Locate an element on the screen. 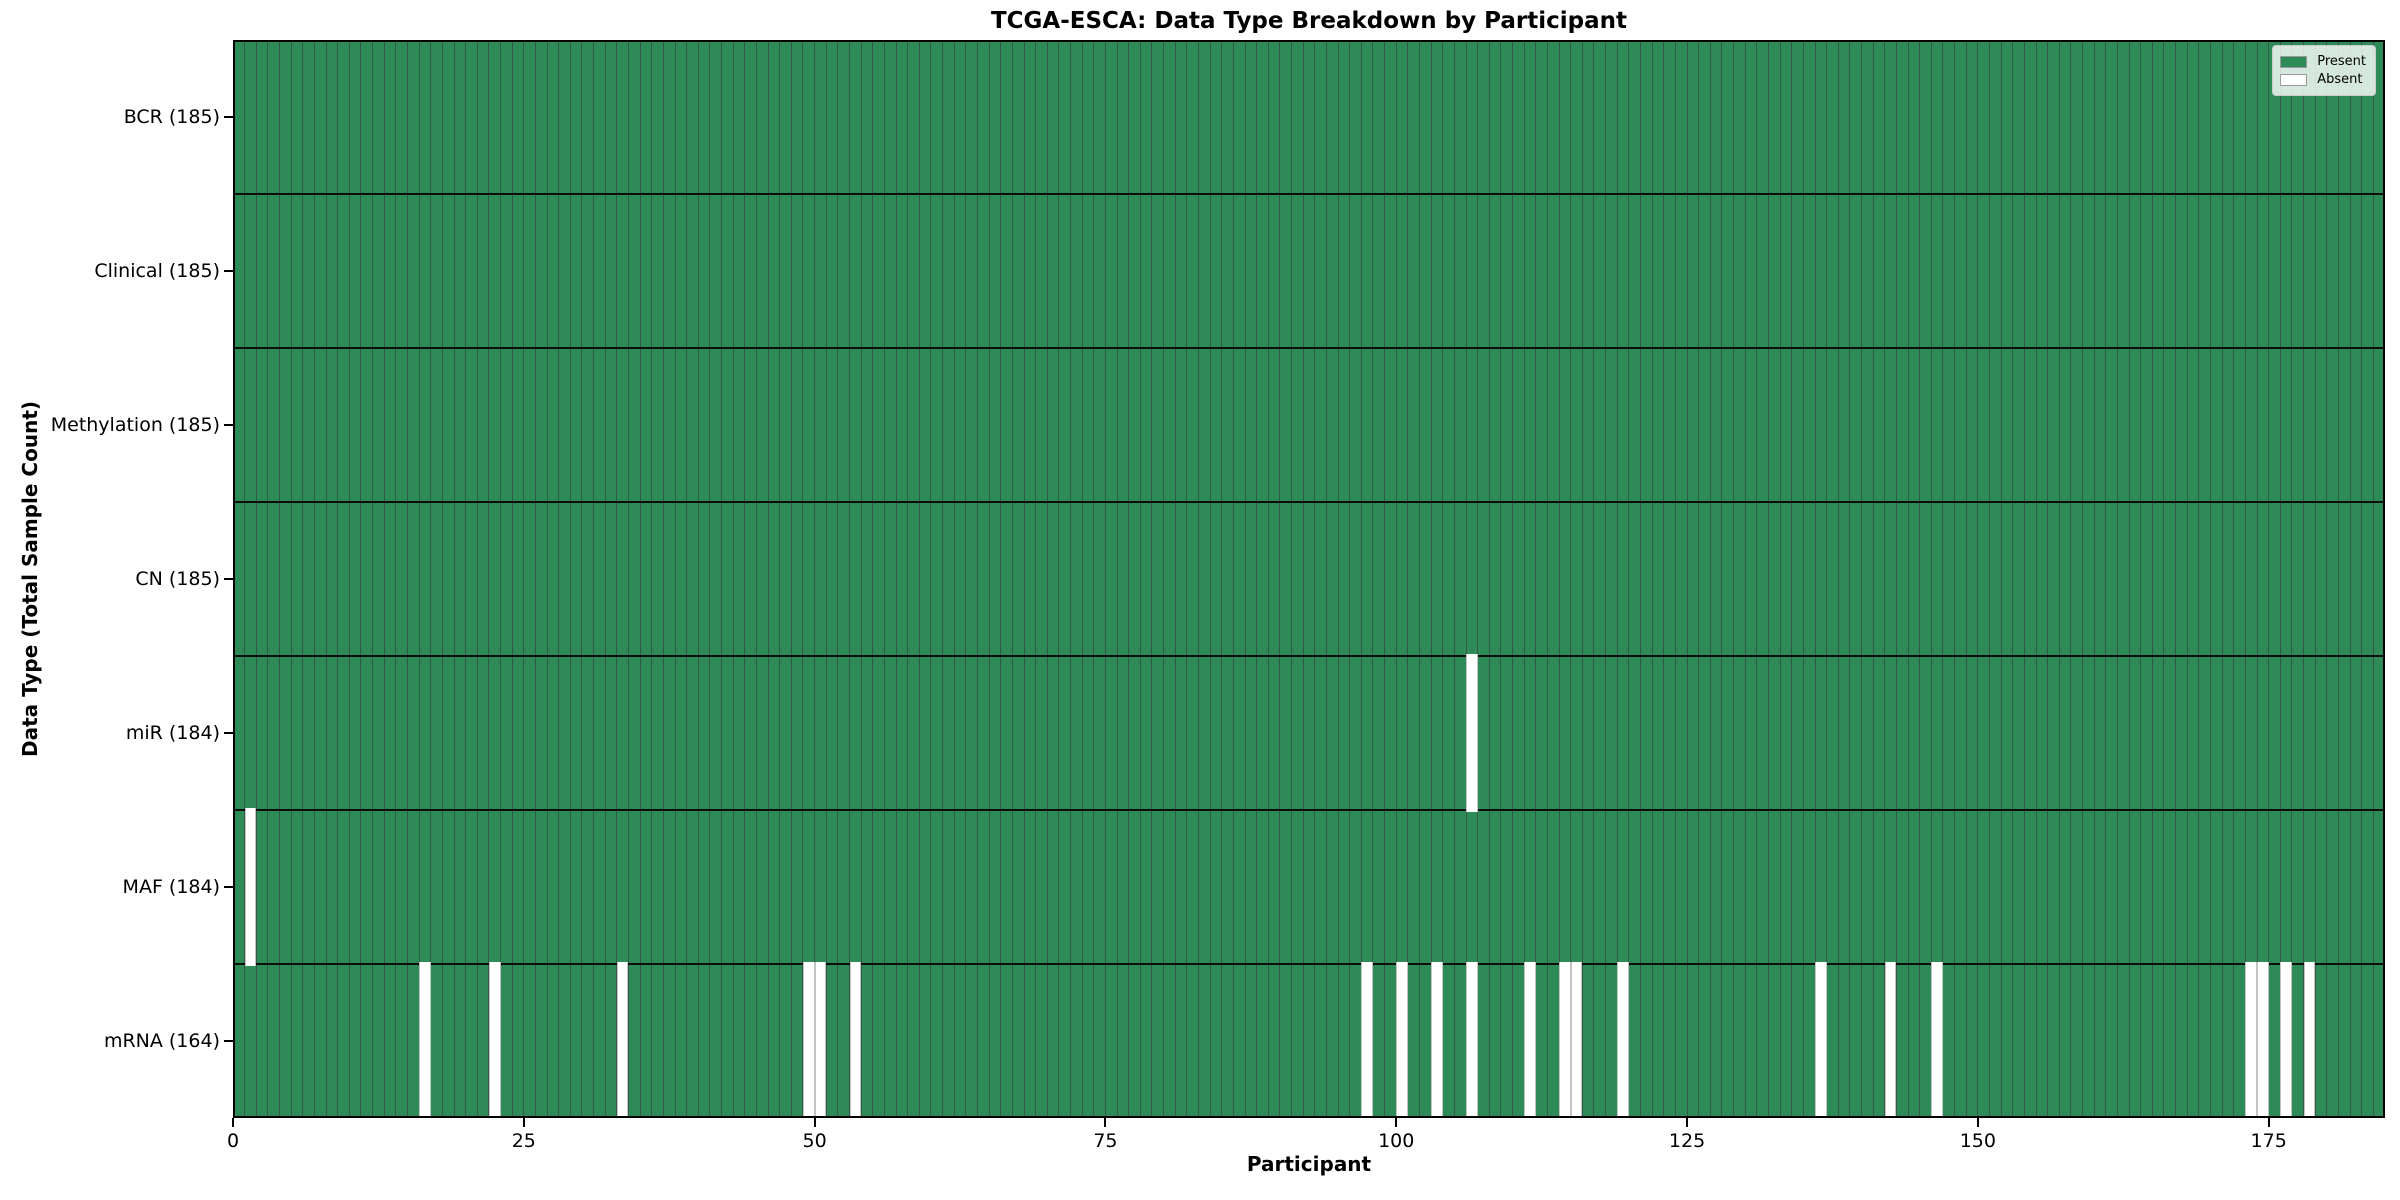 This screenshot has width=2400, height=1200. legend: Present Absent is located at coordinates (2324, 70).